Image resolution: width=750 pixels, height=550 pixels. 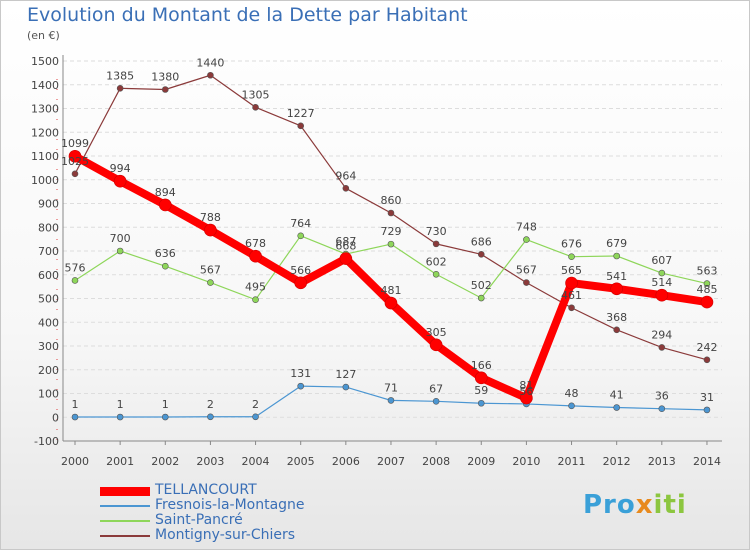 I want to click on legend-label-fresnois: Fresnois-la-Montagne, so click(x=230, y=505).